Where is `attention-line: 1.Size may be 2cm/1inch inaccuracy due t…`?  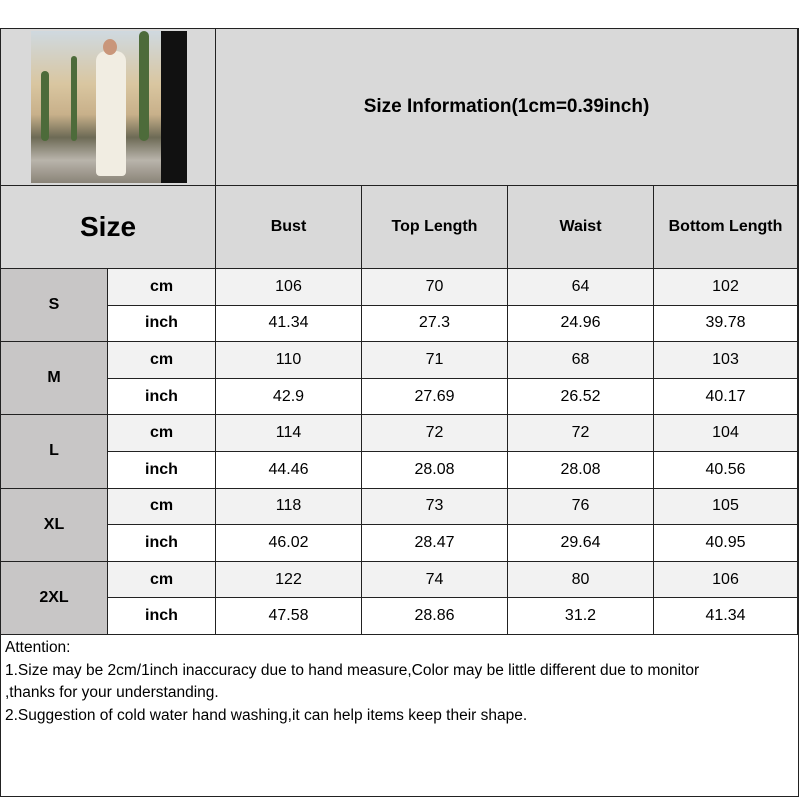 attention-line: 1.Size may be 2cm/1inch inaccuracy due t… is located at coordinates (352, 670).